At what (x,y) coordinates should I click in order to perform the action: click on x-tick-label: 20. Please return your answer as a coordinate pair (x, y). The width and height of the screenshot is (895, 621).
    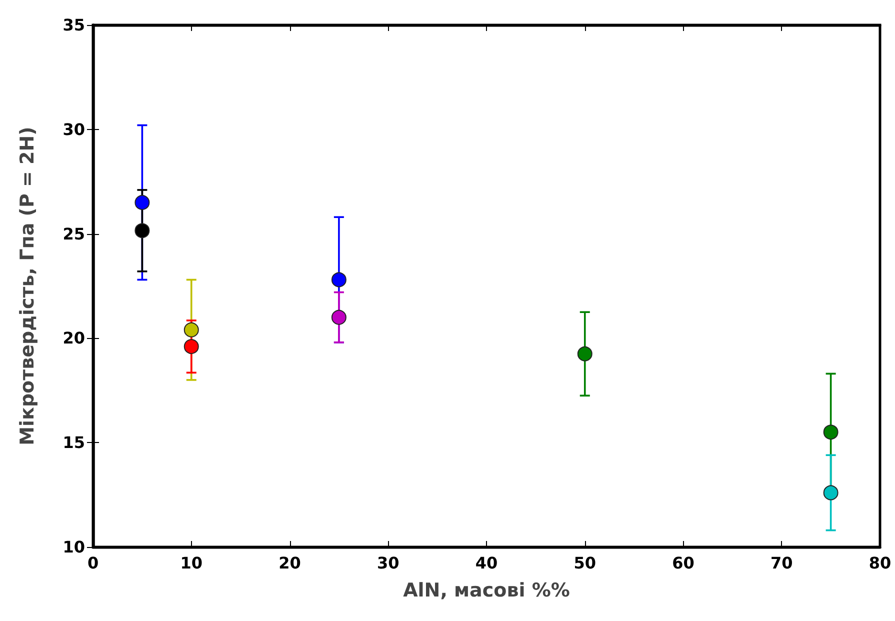
    Looking at the image, I should click on (289, 563).